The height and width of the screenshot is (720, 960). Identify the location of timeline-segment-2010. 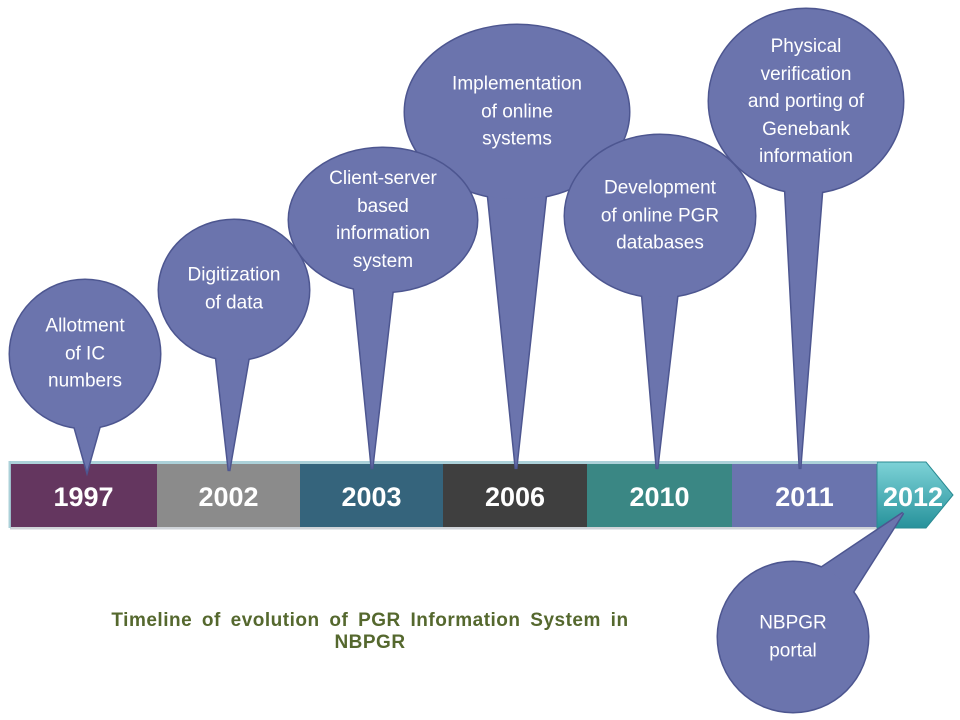
(659, 495).